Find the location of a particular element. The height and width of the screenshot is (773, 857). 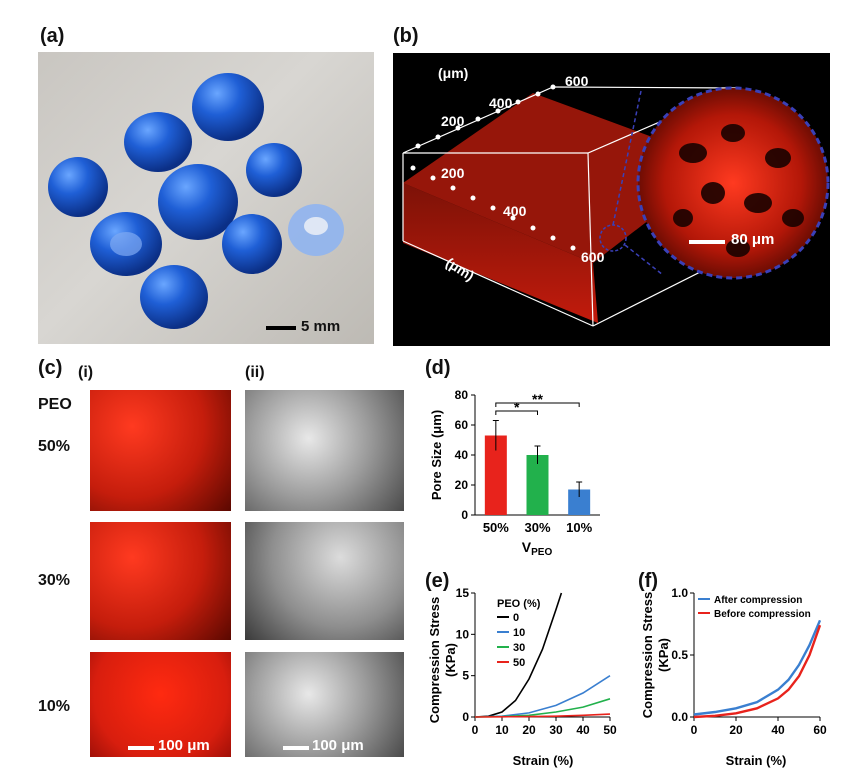

chart-e-legend-label: 30 is located at coordinates (519, 648).